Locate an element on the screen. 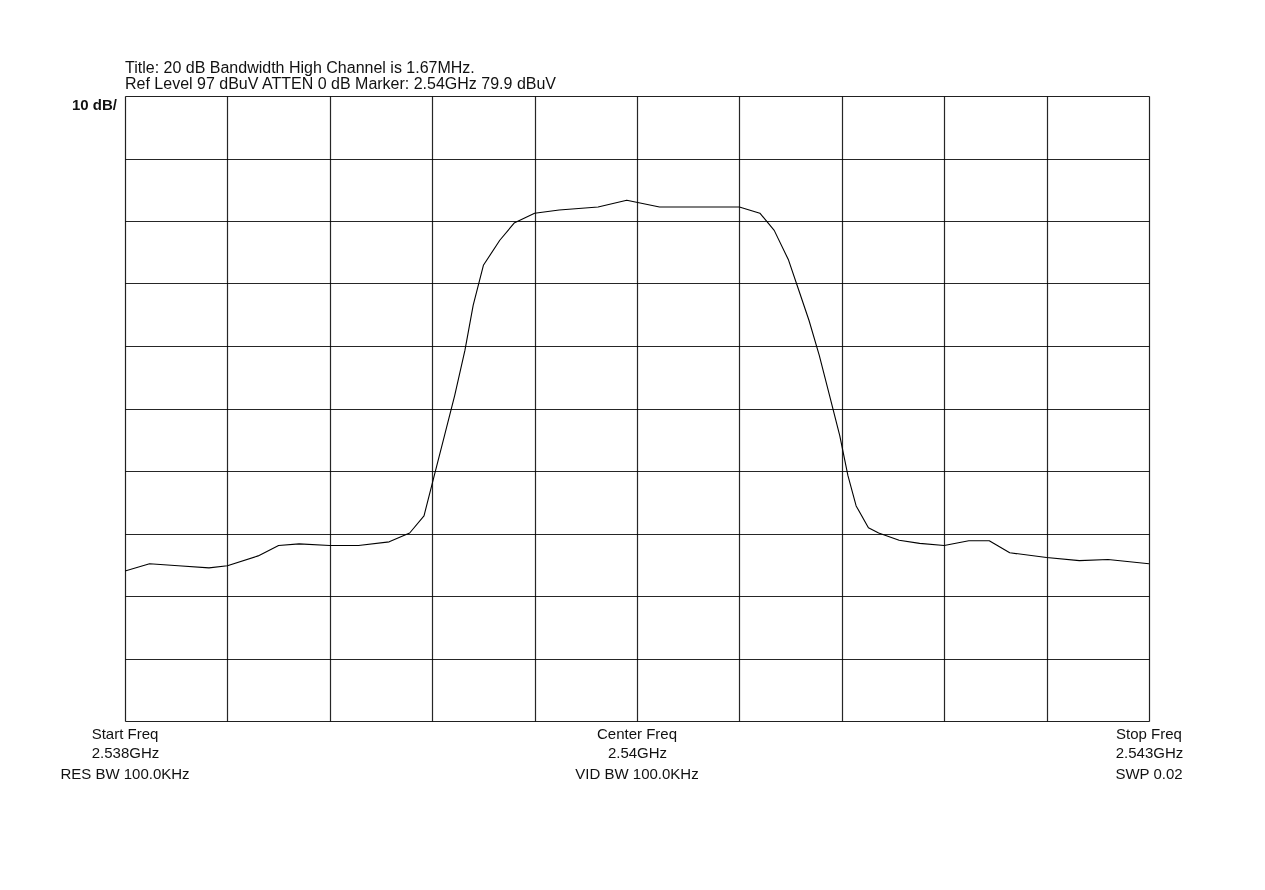 The image size is (1265, 890). x-tick-label: 2.54GHz is located at coordinates (637, 752).